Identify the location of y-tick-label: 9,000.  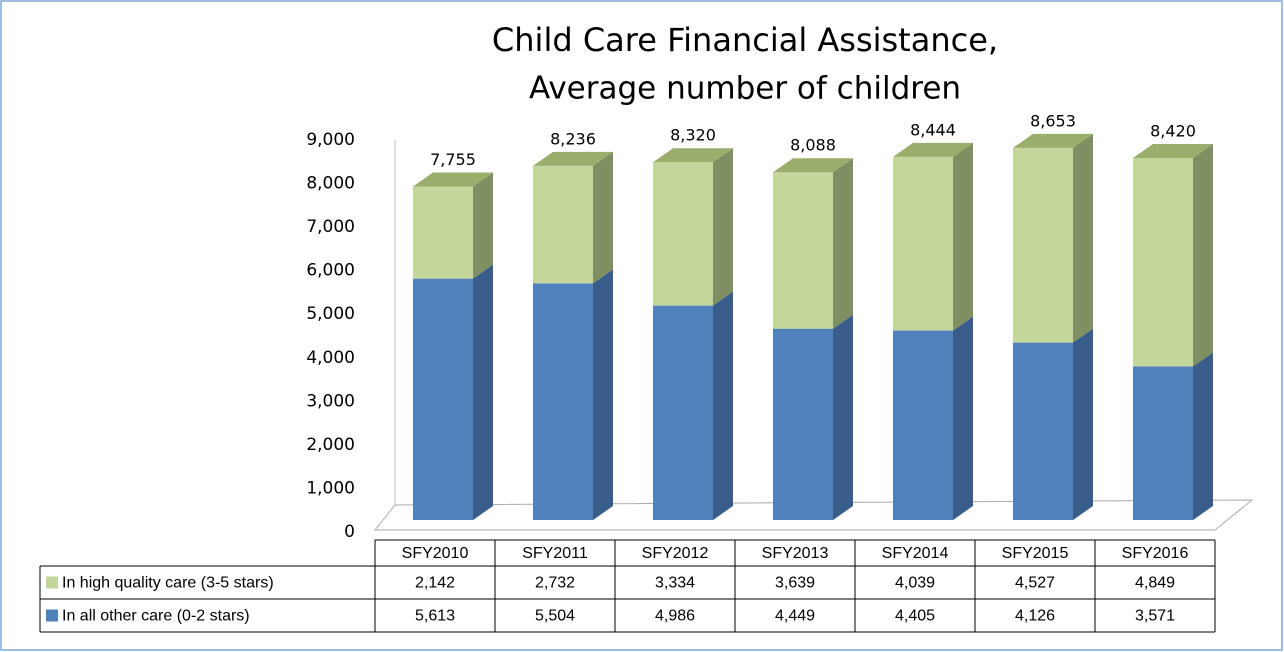
(330, 140).